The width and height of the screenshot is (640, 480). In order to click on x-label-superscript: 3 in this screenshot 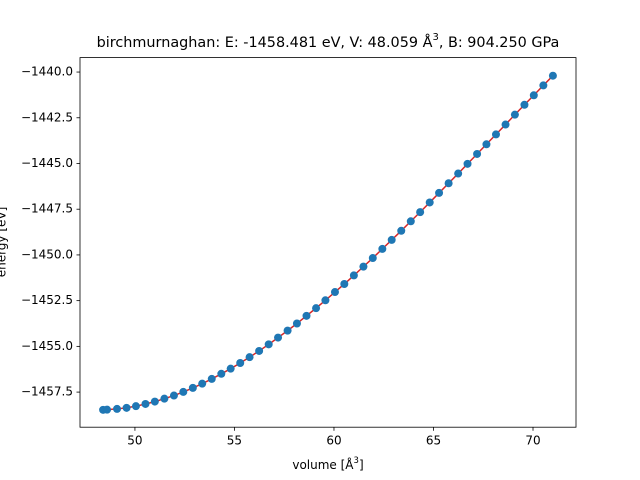, I will do `click(356, 461)`.